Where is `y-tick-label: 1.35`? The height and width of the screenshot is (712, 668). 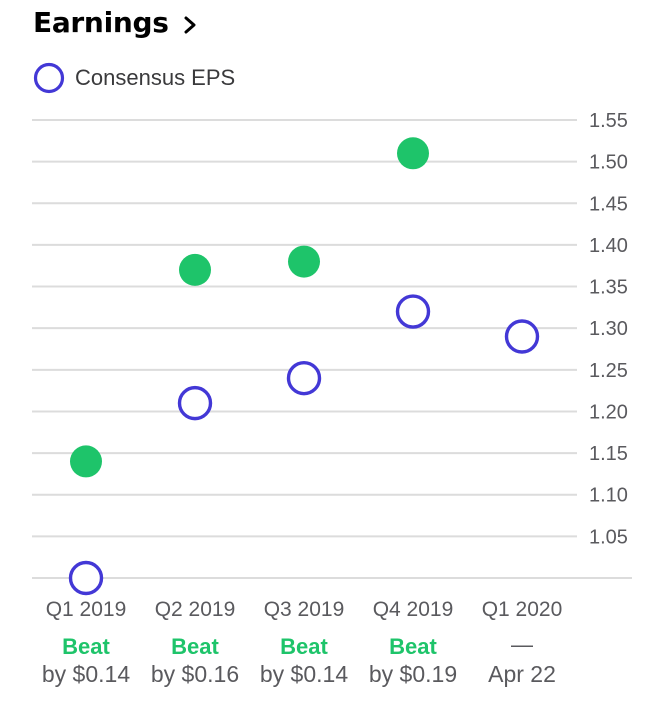 y-tick-label: 1.35 is located at coordinates (608, 288).